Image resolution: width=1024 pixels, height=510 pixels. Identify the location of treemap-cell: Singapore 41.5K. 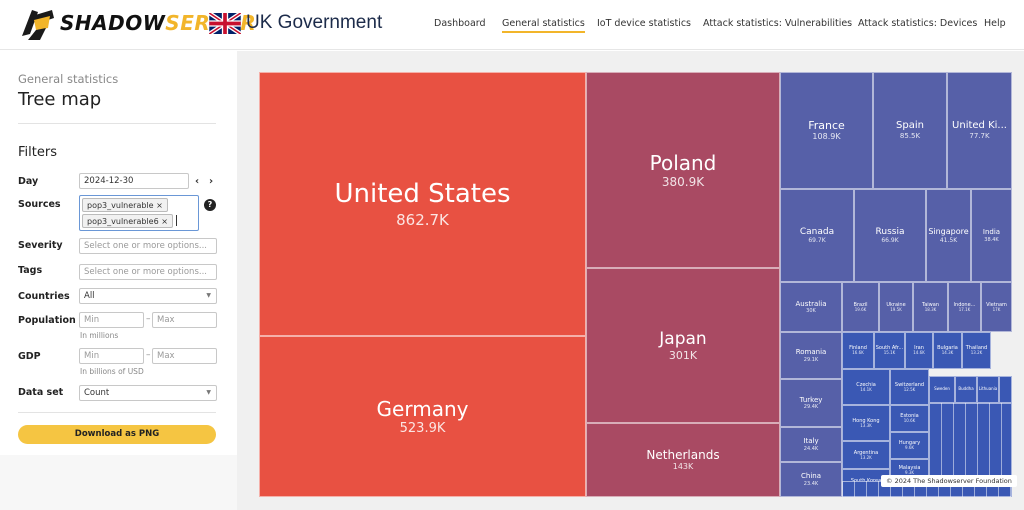
(948, 235).